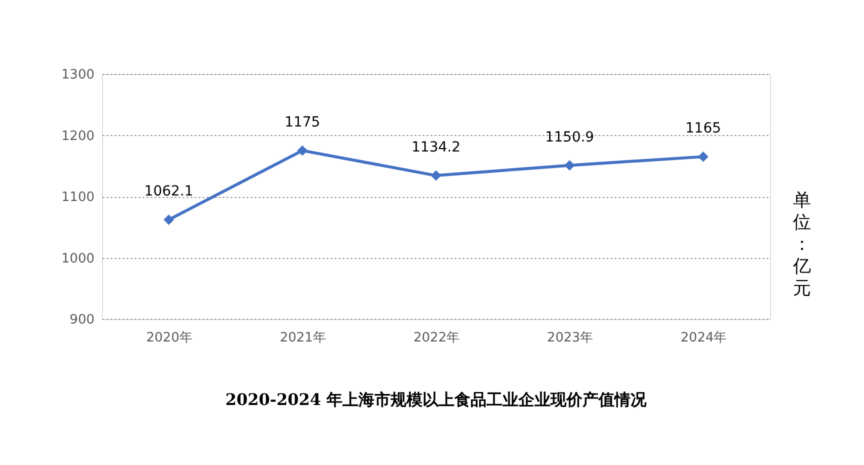 This screenshot has width=864, height=465. What do you see at coordinates (169, 338) in the screenshot?
I see `x-tick-label: 2020年` at bounding box center [169, 338].